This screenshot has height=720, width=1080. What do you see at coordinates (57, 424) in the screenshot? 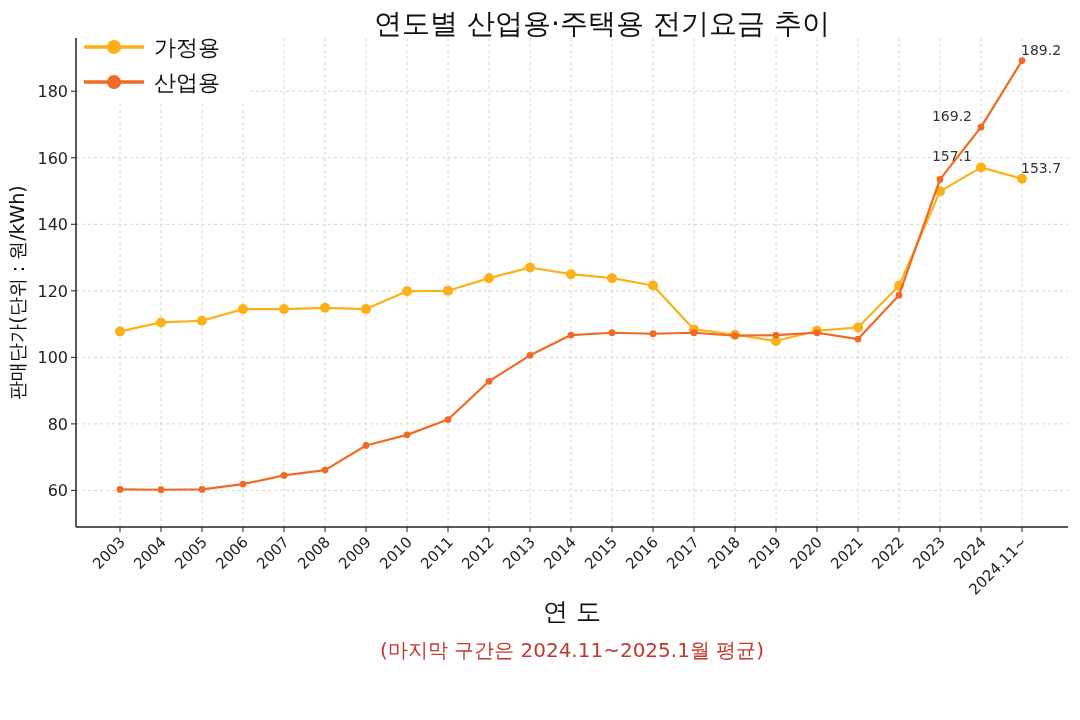
I see `y-tick-label: 80` at bounding box center [57, 424].